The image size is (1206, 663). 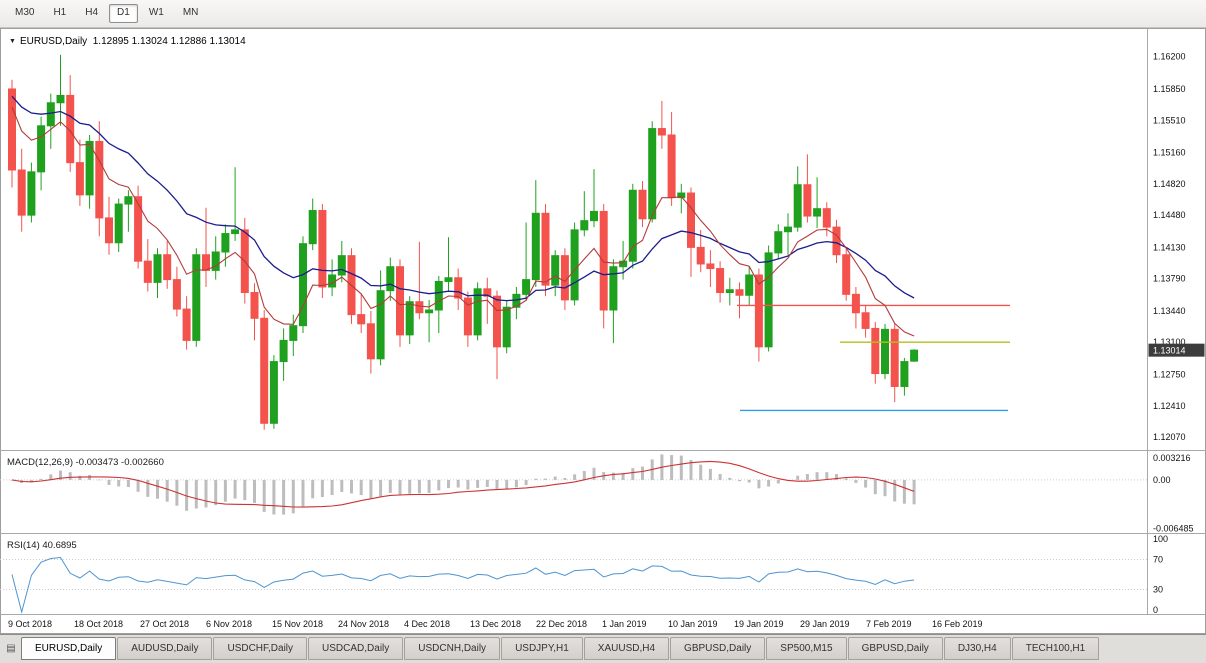 I want to click on svg-text: 1.14480, so click(x=1169, y=215).